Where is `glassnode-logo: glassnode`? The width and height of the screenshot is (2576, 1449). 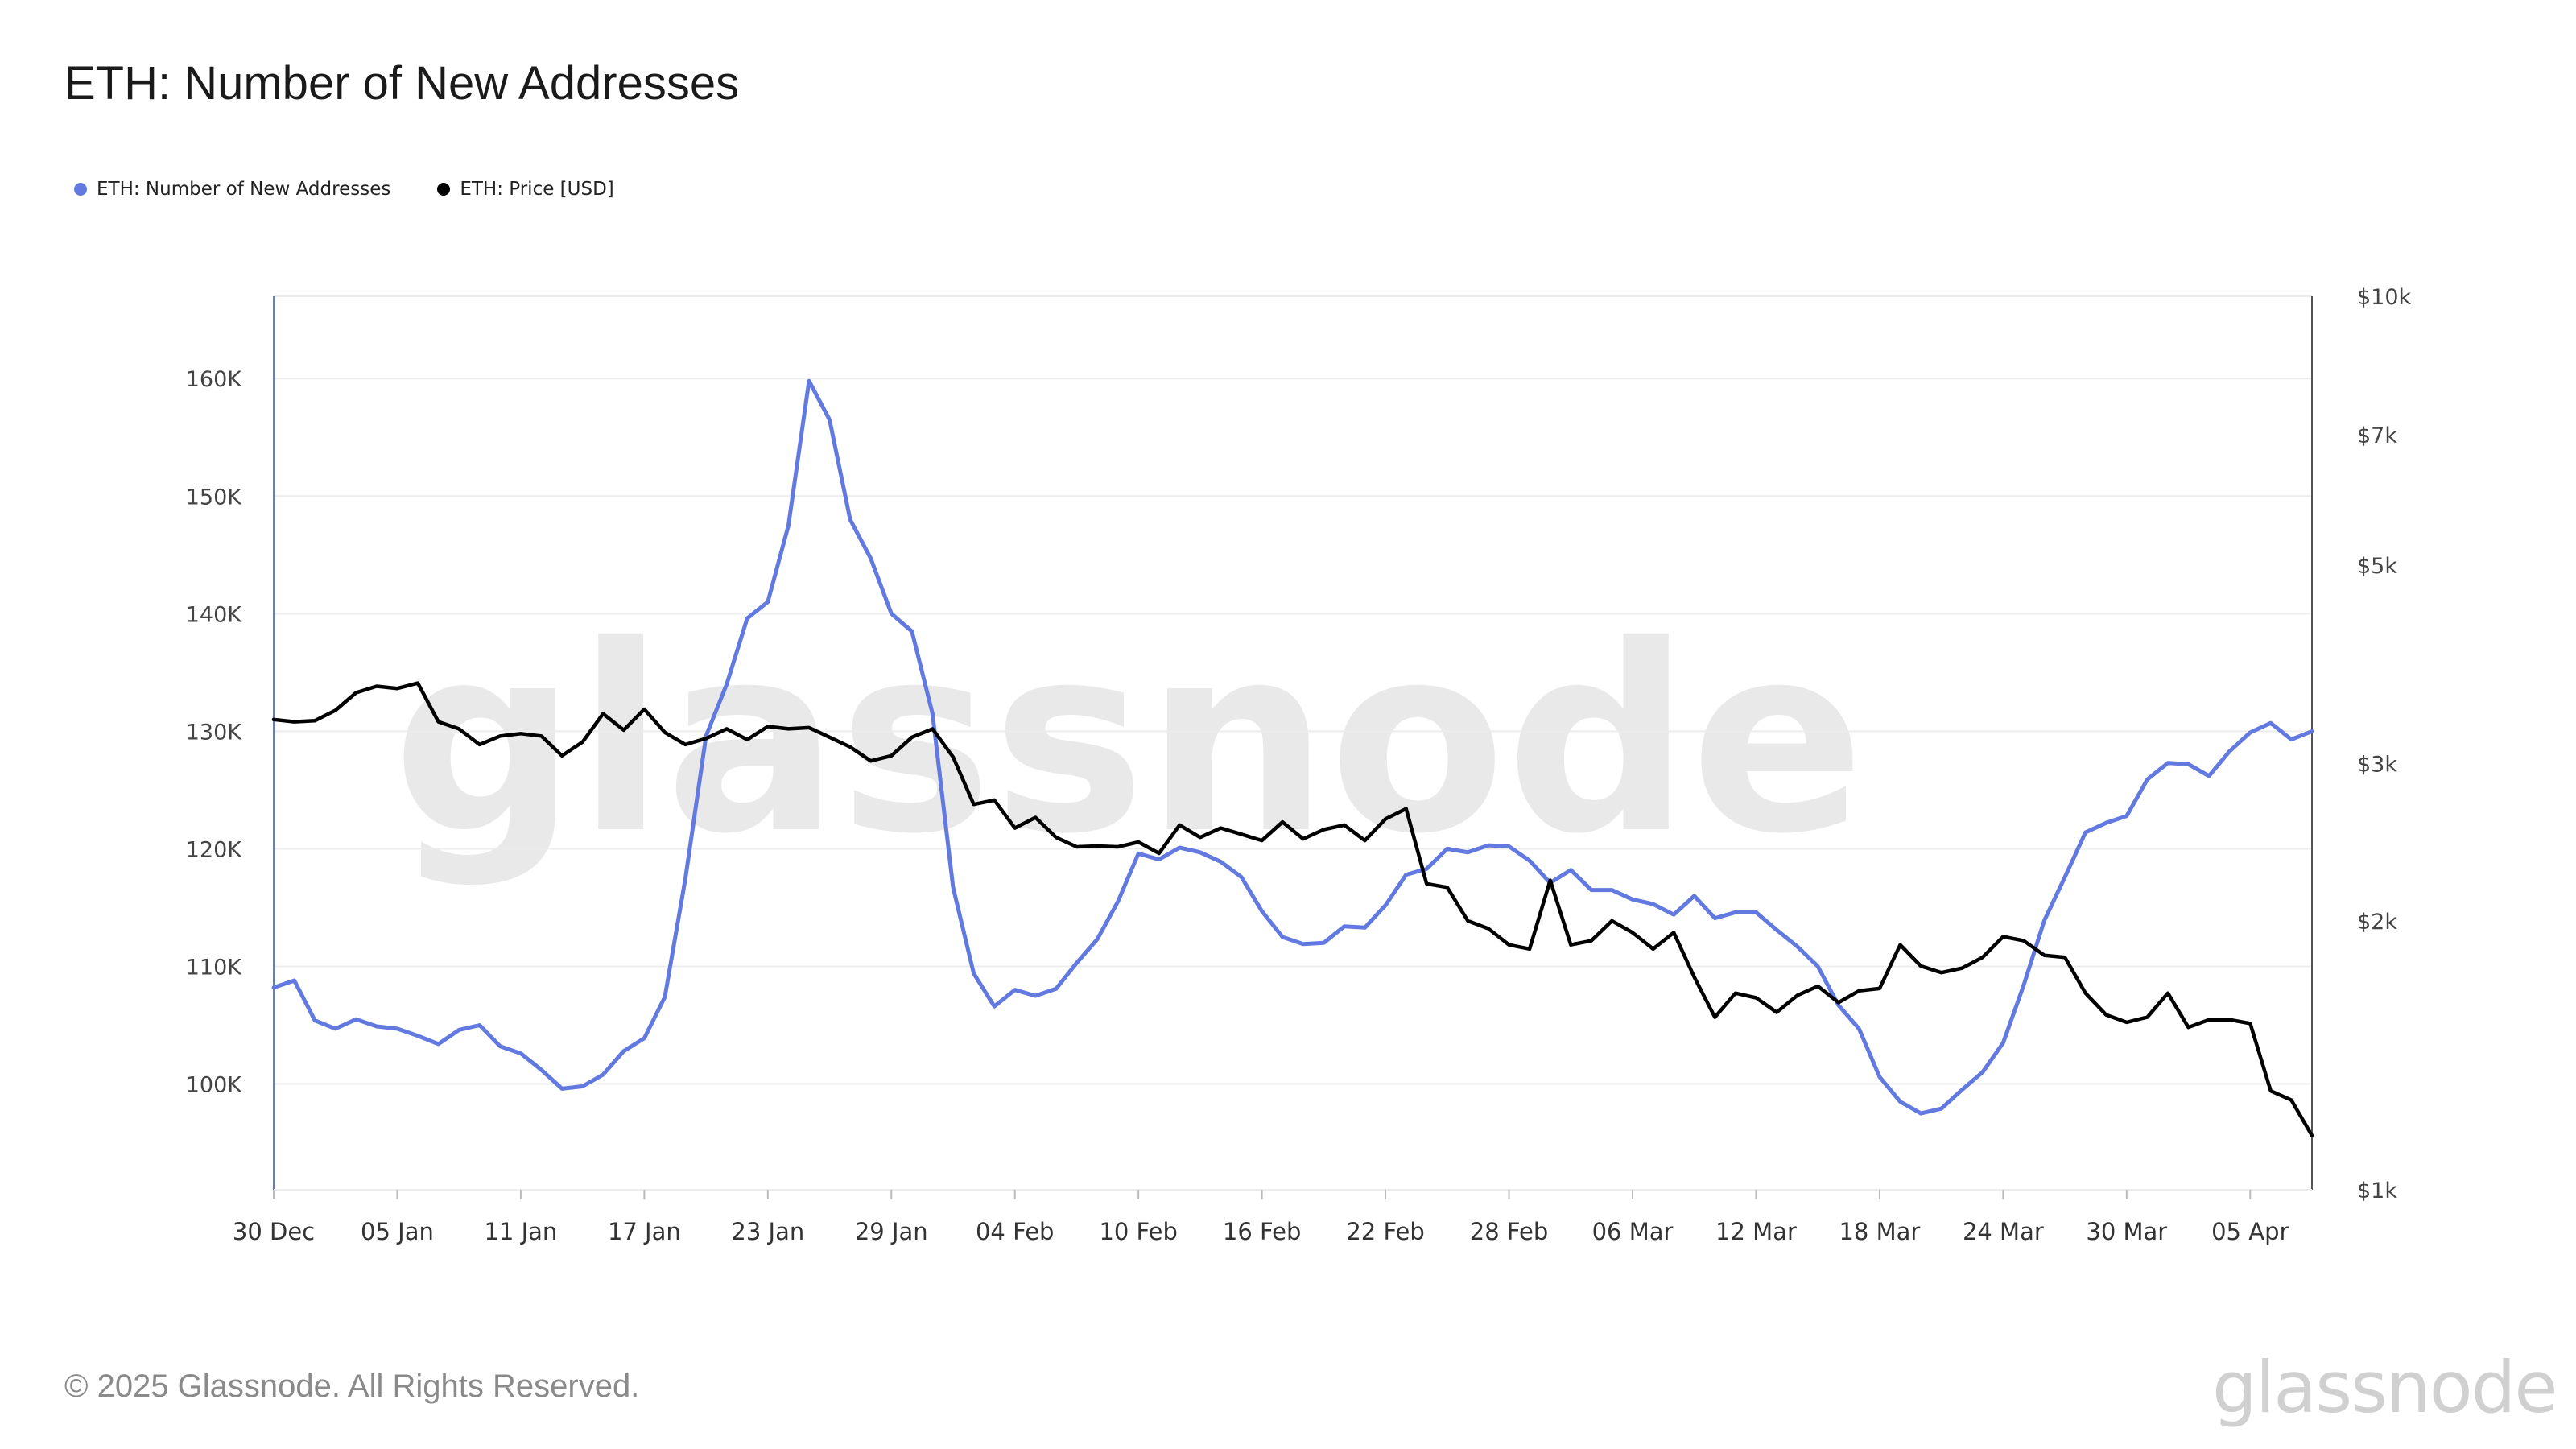 glassnode-logo: glassnode is located at coordinates (2385, 1387).